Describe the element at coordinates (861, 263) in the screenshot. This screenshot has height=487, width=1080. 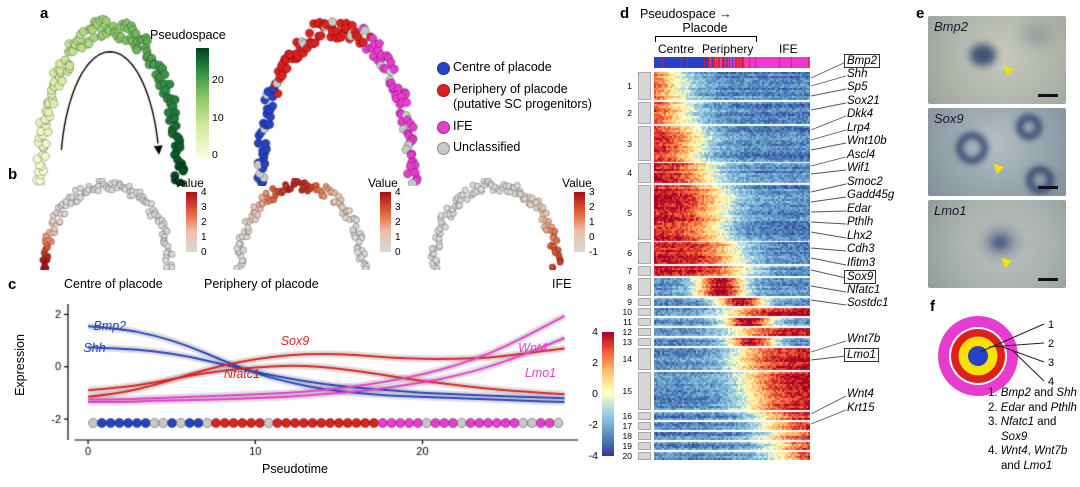
I see `gene-label-Ifitm3: Ifitm3` at that location.